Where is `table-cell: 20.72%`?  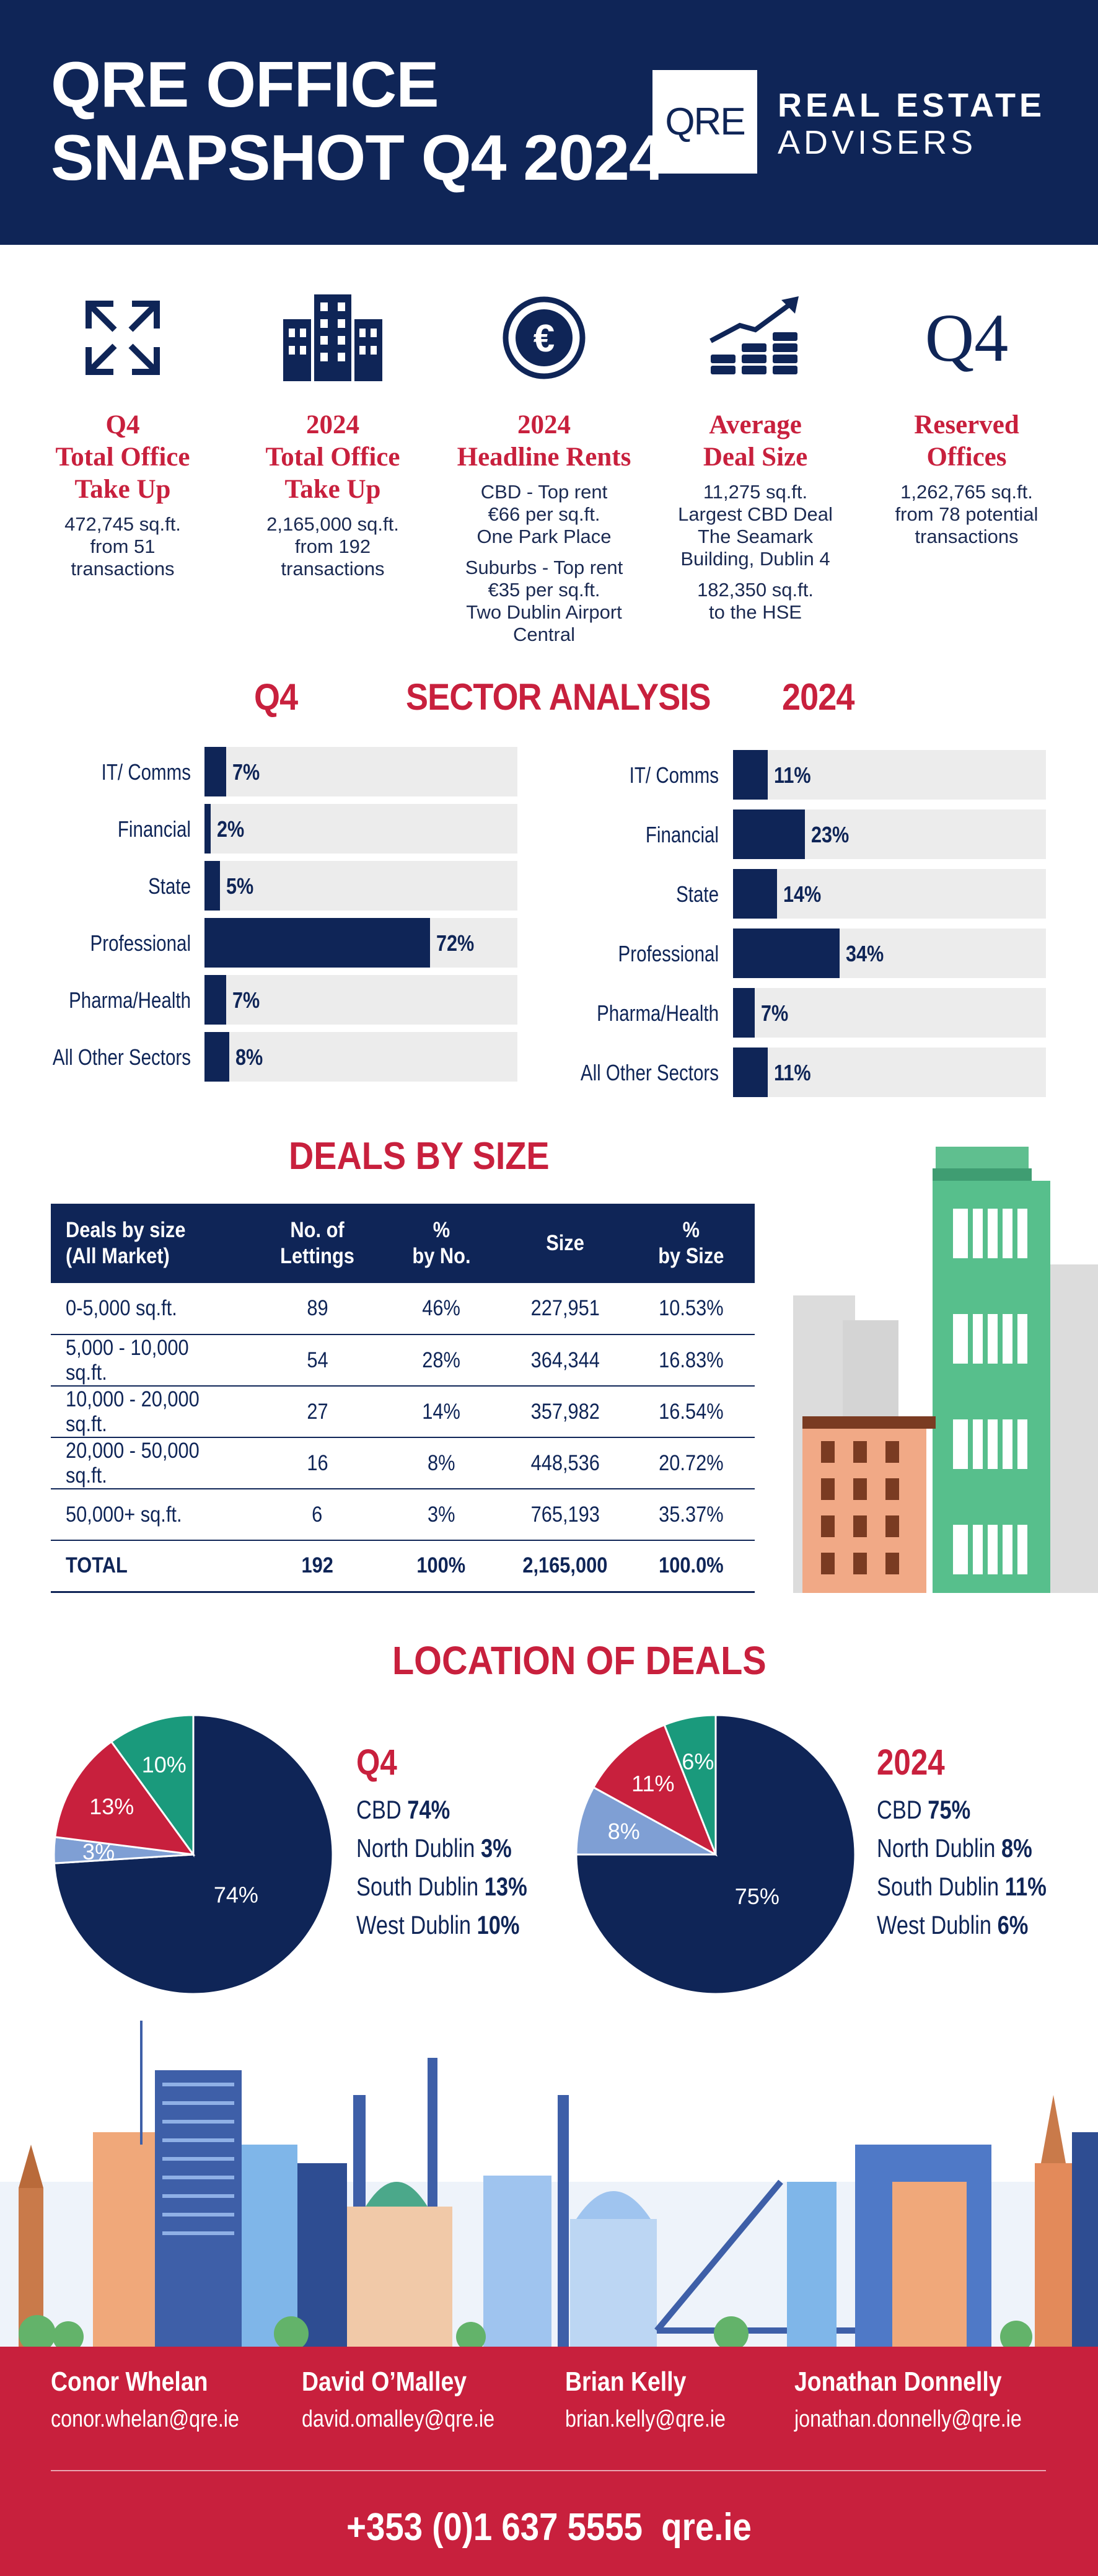
table-cell: 20.72% is located at coordinates (691, 1463).